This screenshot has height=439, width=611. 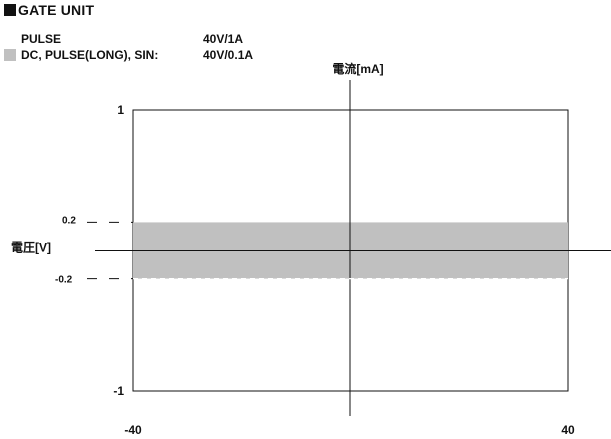 I want to click on y-tick-label: -1, so click(x=118, y=391).